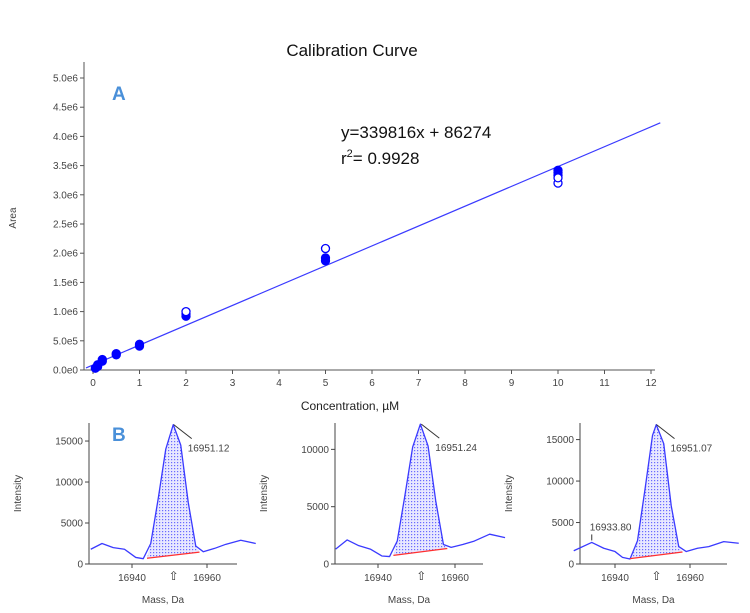 This screenshot has height=613, width=750. I want to click on peak-label: 16951.24, so click(456, 448).